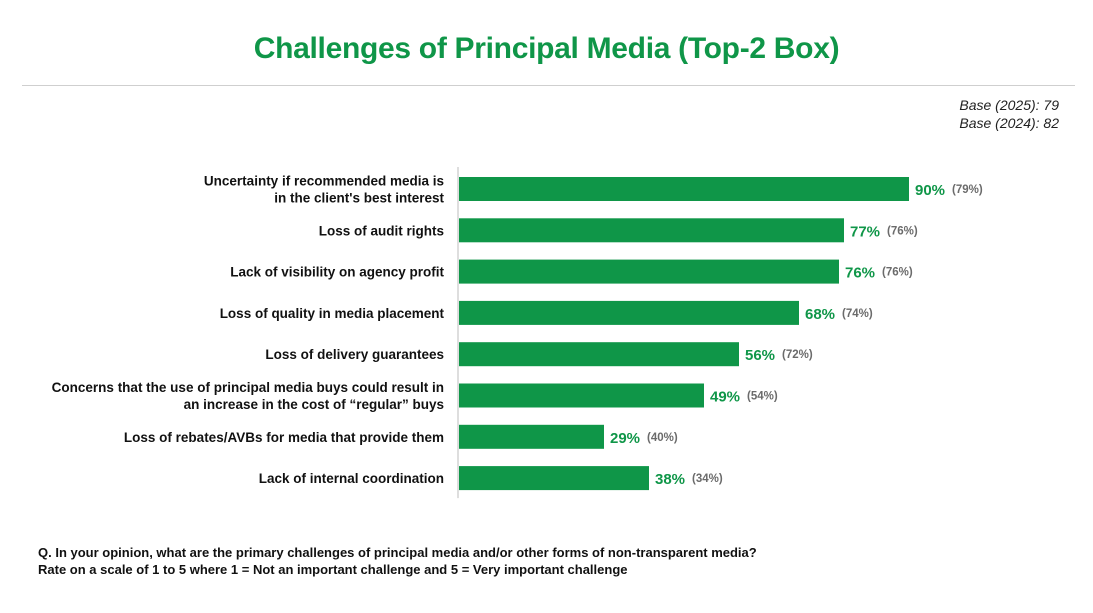 The width and height of the screenshot is (1093, 613). I want to click on prior-value-label-5: (72%), so click(797, 355).